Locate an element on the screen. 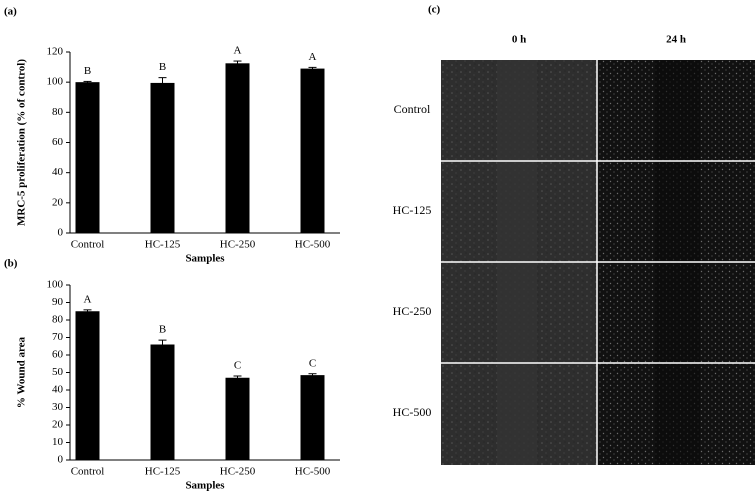 The image size is (755, 495). y-axis-label: % Wound area is located at coordinates (22, 372).